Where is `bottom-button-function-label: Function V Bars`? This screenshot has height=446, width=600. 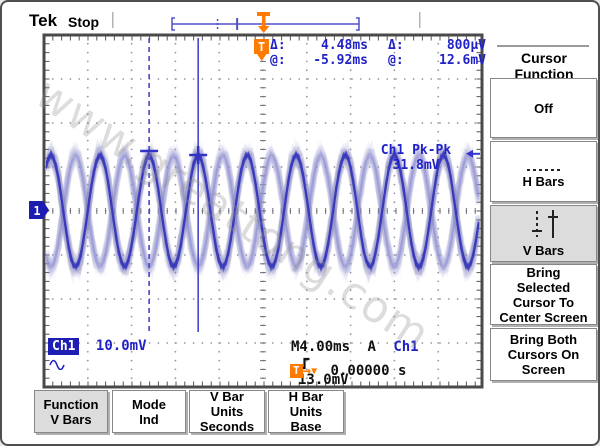 bottom-button-function-label: Function V Bars is located at coordinates (71, 411).